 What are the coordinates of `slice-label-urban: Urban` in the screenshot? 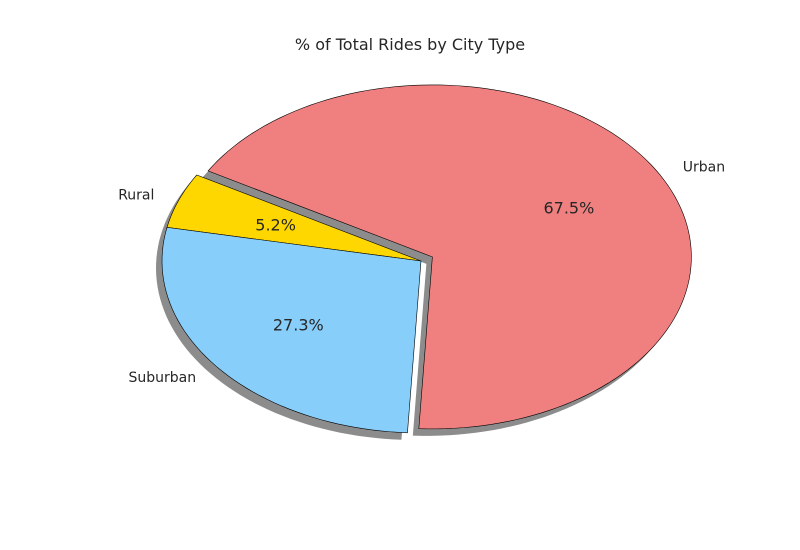 It's located at (704, 168).